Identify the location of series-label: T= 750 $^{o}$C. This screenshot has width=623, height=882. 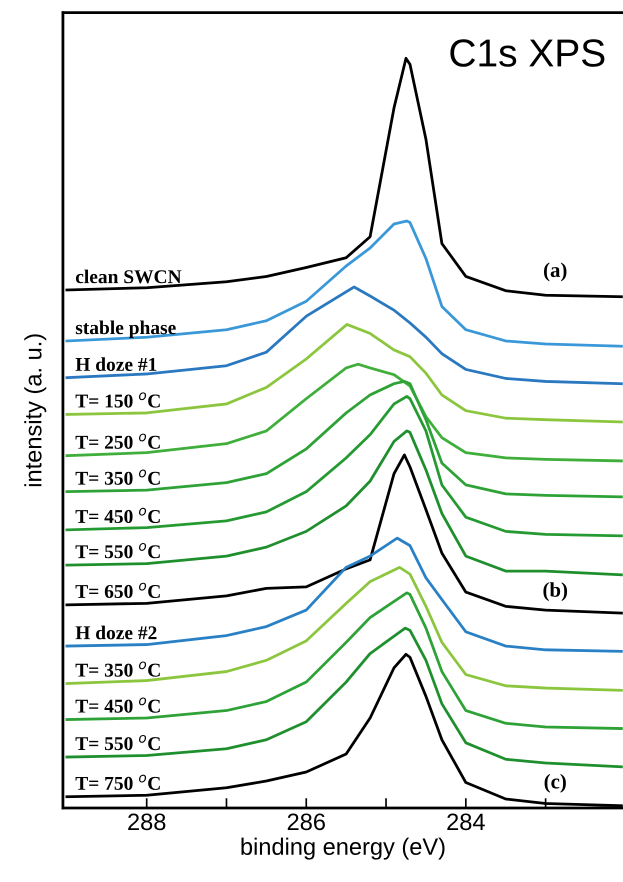
(118, 782).